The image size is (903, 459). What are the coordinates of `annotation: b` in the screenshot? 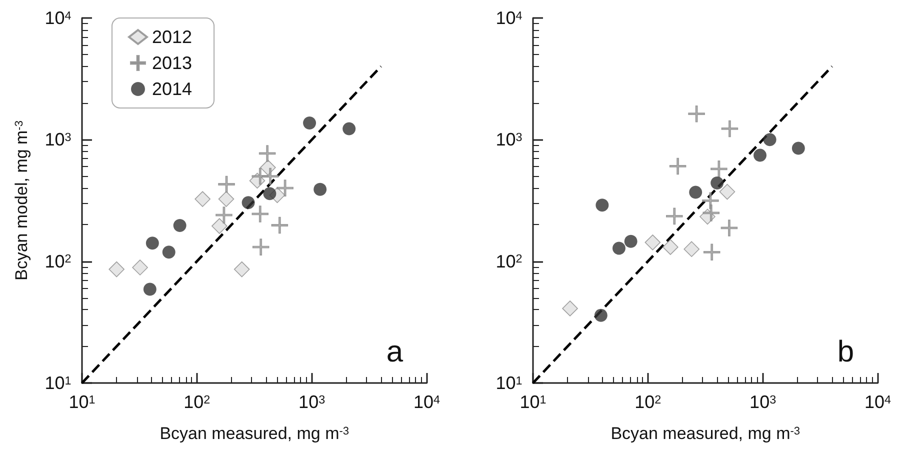 It's located at (845, 352).